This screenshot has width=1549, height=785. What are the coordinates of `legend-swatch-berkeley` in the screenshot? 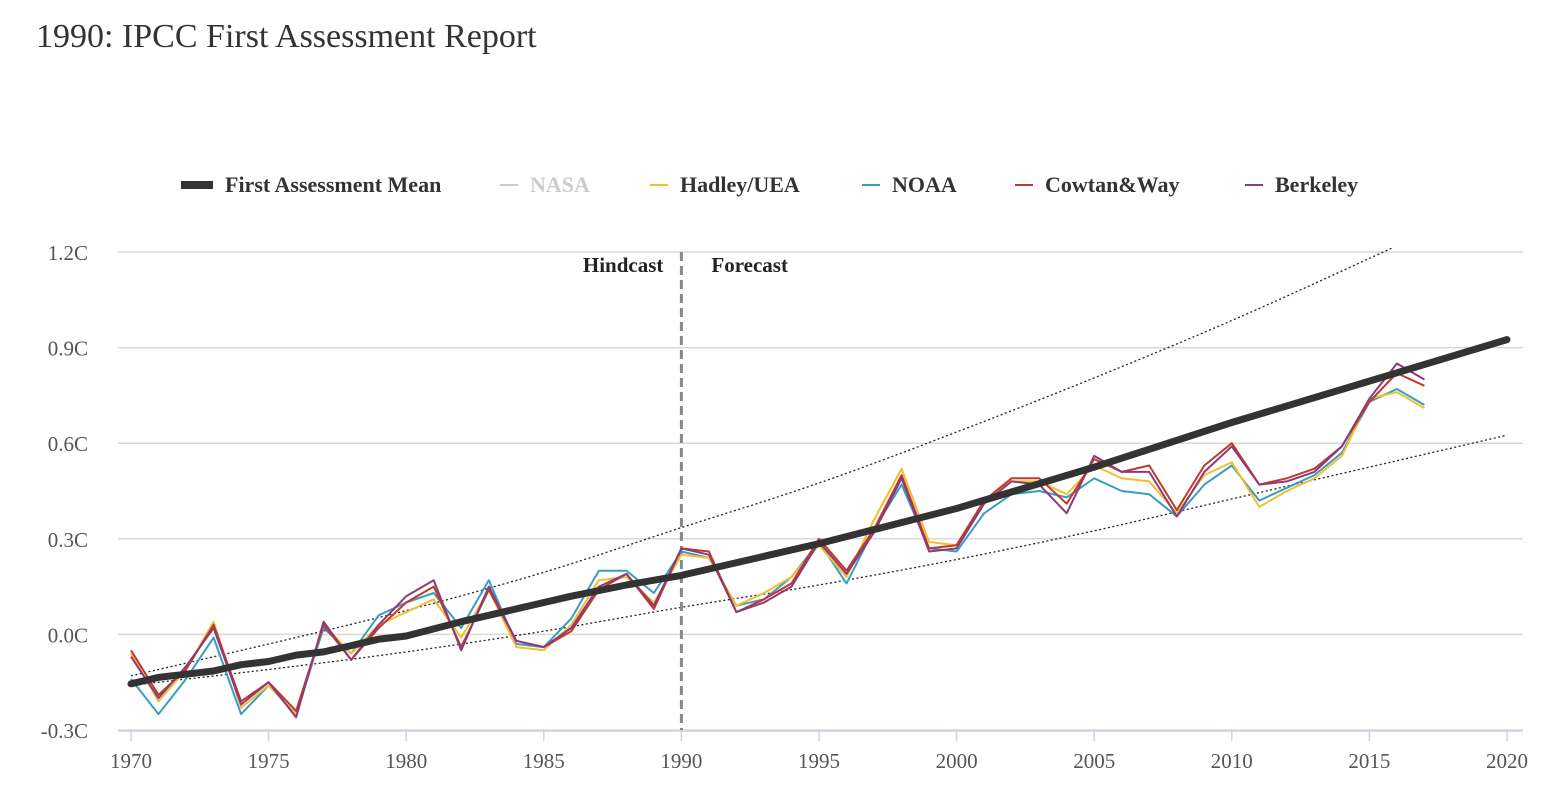 It's located at (1254, 185).